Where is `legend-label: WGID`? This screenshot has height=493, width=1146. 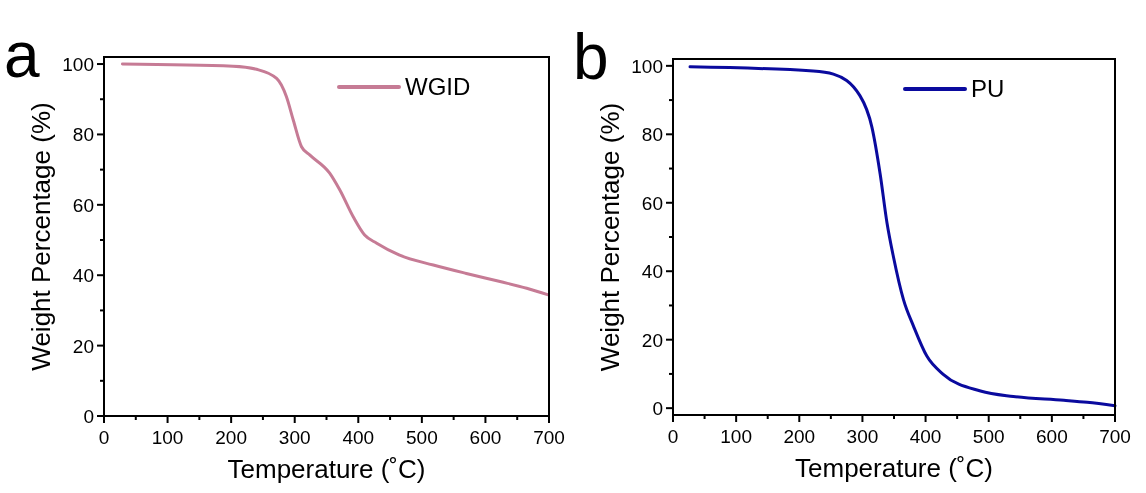
legend-label: WGID is located at coordinates (438, 86).